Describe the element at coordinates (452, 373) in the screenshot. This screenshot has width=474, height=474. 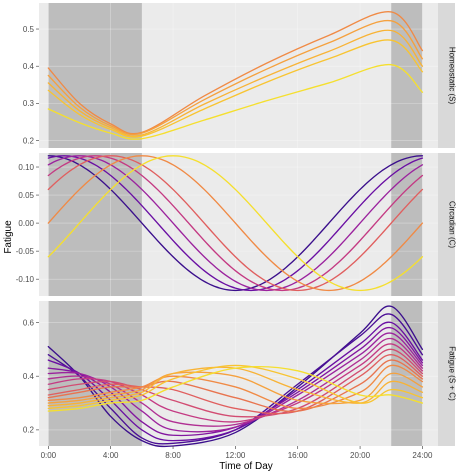
I see `strip-label: Fatigue (S + C)` at that location.